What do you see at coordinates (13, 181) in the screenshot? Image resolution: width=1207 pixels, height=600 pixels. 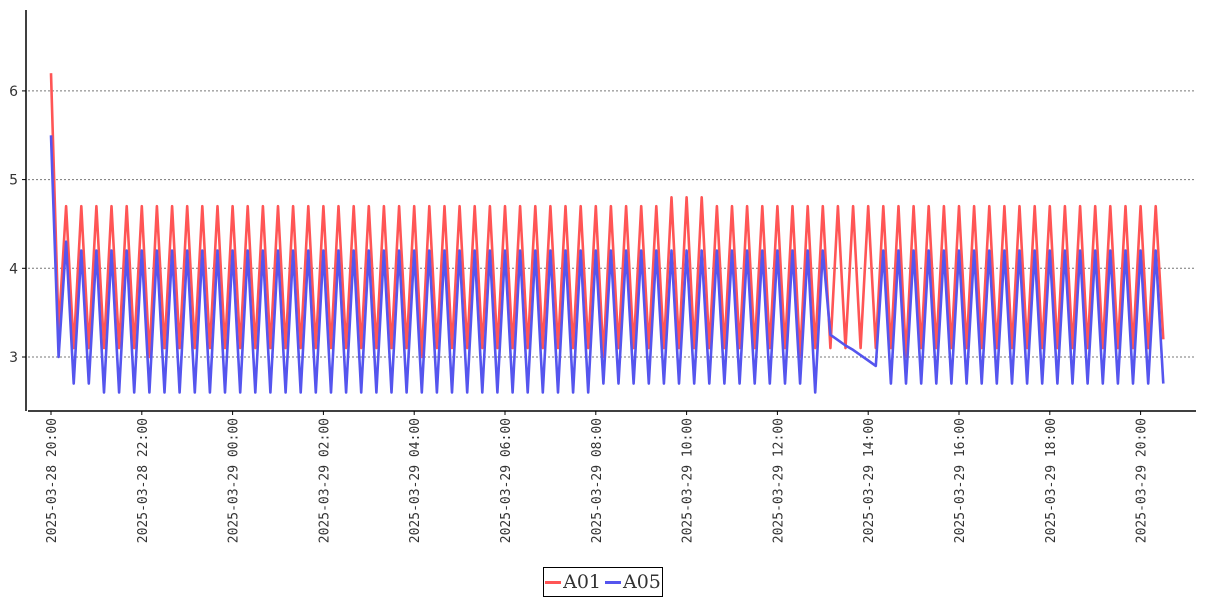 I see `y-tick-label: 5` at bounding box center [13, 181].